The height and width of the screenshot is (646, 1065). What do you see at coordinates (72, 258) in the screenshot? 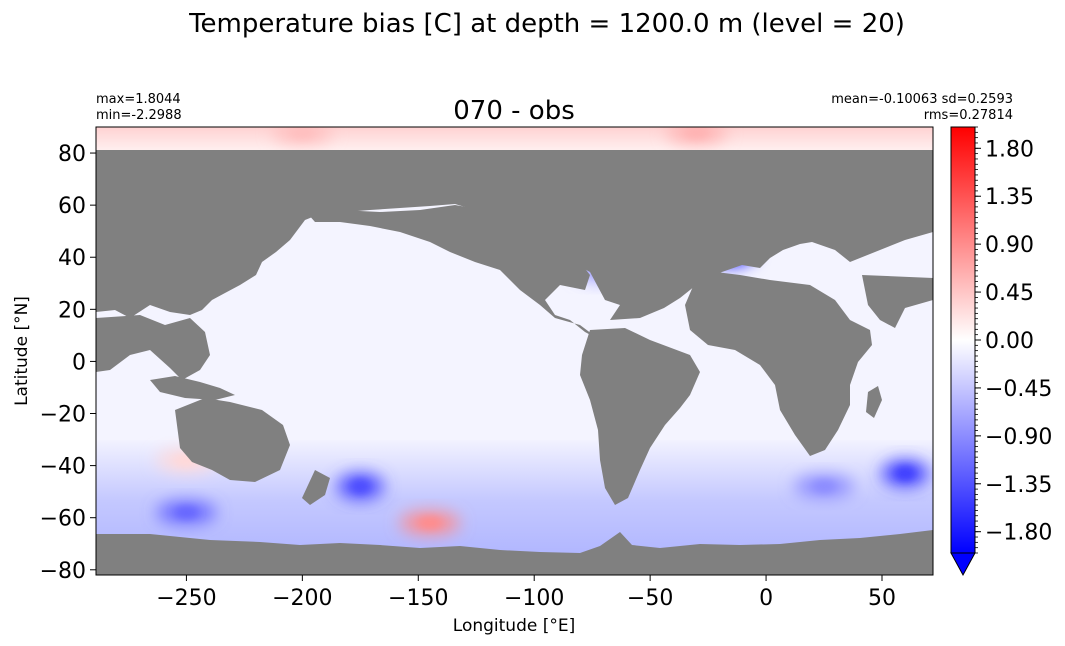
I see `y-tick-label: 40` at bounding box center [72, 258].